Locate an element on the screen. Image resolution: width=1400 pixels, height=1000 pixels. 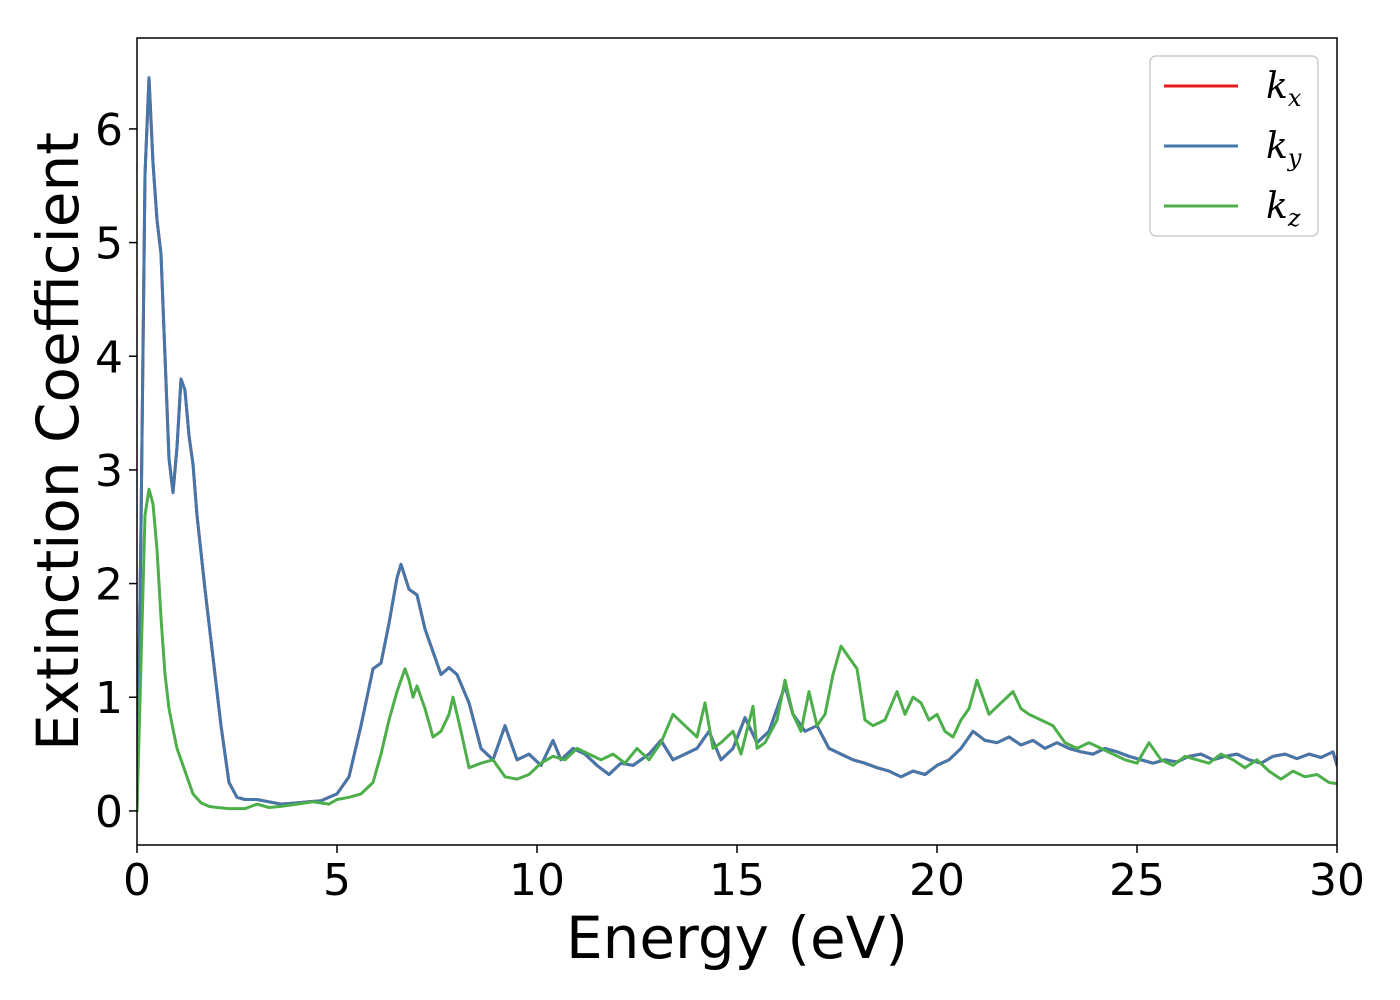
x-axis-title: Energy (eV) is located at coordinates (737, 938).